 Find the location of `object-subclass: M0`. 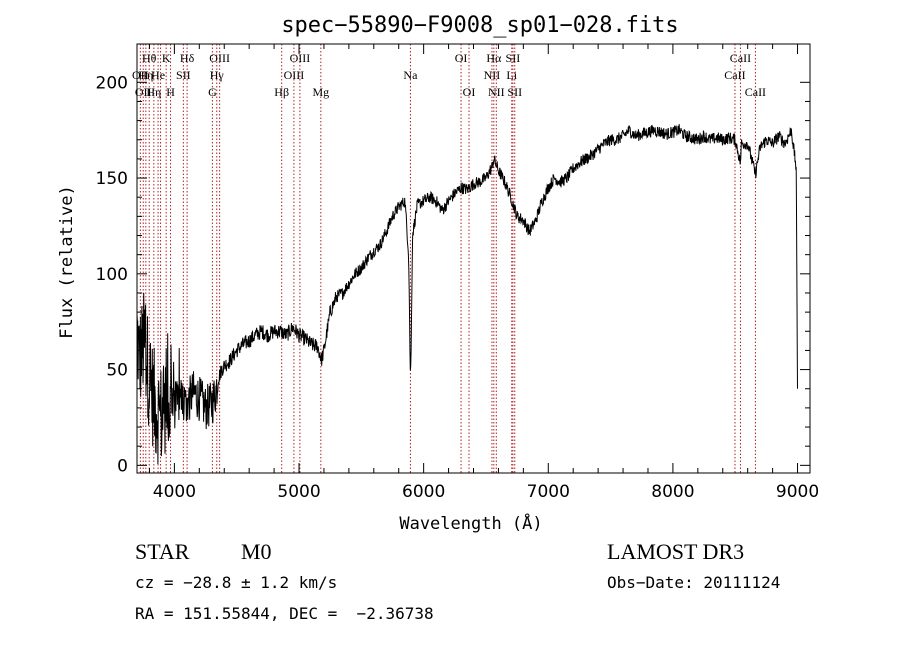

object-subclass: M0 is located at coordinates (256, 551).